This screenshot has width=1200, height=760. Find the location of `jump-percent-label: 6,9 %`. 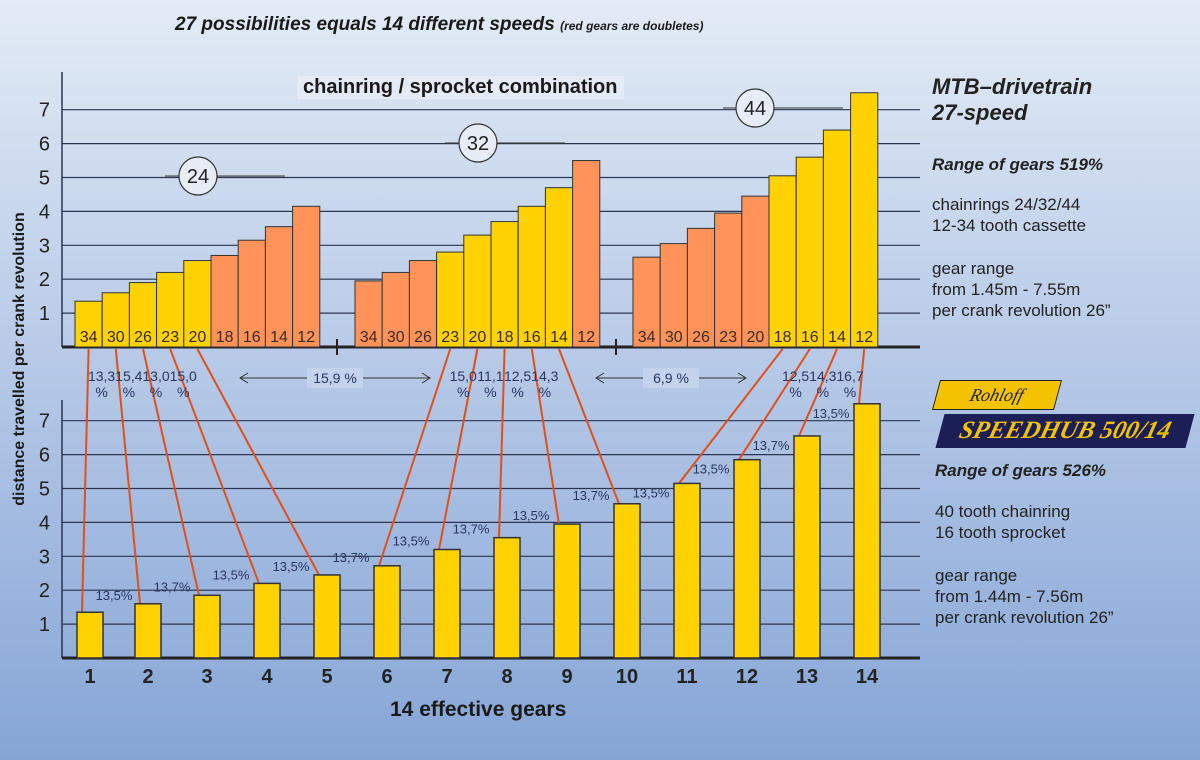

jump-percent-label: 6,9 % is located at coordinates (671, 378).